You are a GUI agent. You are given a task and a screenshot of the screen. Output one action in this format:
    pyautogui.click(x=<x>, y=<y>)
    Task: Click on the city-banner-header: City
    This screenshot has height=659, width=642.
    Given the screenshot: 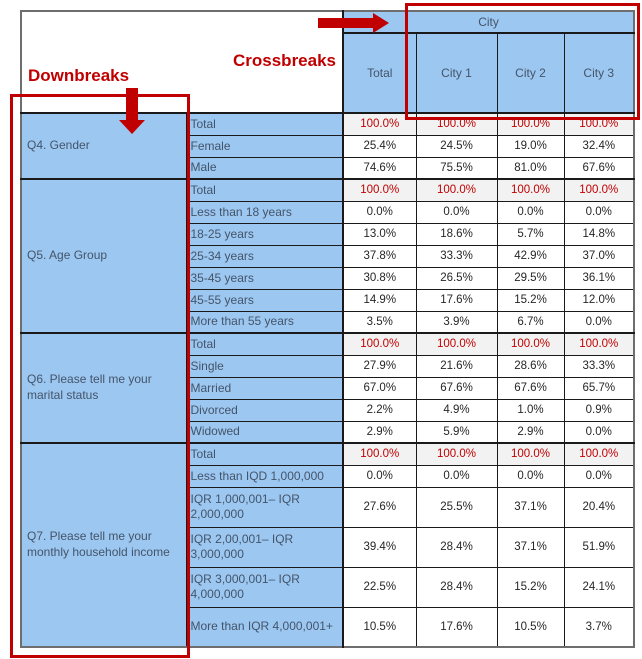 What is the action you would take?
    pyautogui.click(x=488, y=22)
    